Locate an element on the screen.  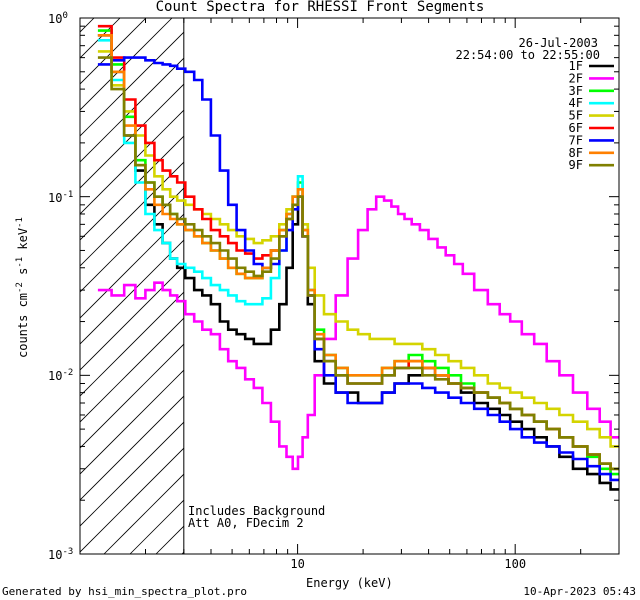
legend-label-5F: 5F is located at coordinates (576, 116).